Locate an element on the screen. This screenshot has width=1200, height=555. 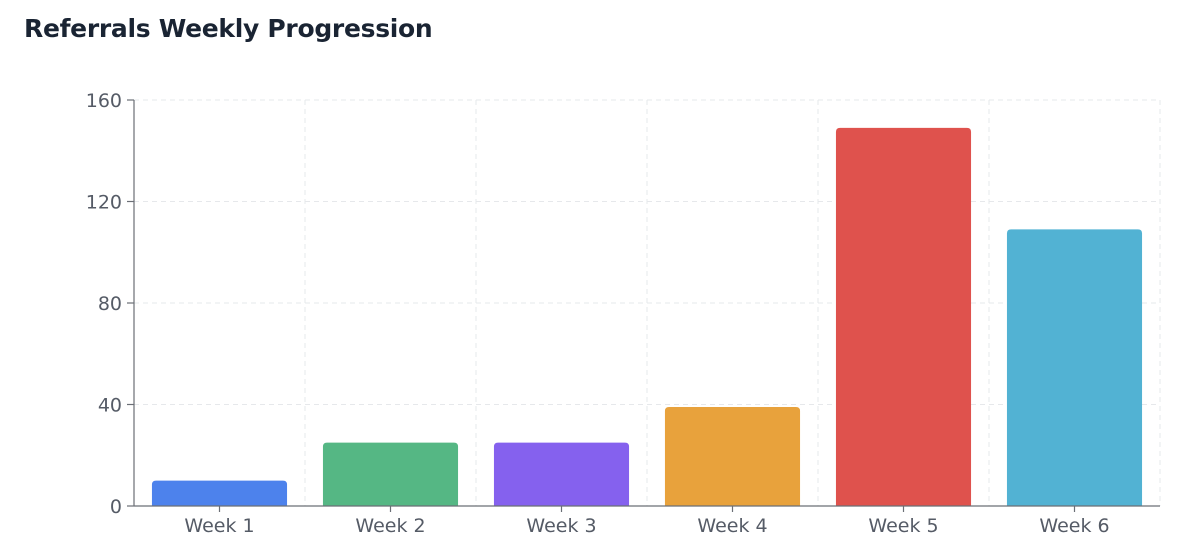
x-tick-label: Week 4 is located at coordinates (732, 526).